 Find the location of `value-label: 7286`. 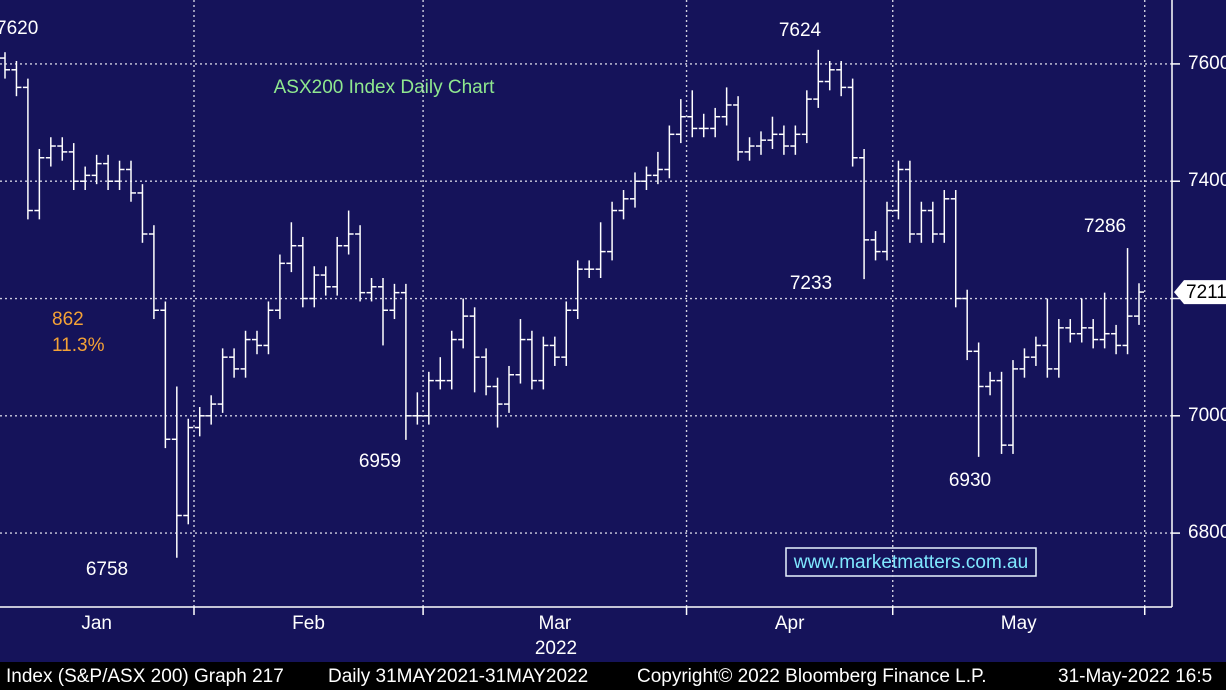

value-label: 7286 is located at coordinates (1105, 226).